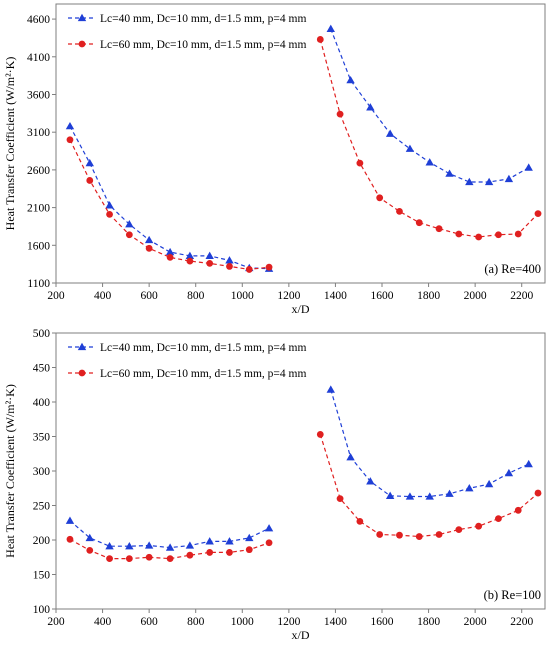 The height and width of the screenshot is (649, 550). I want to click on panel-label: (b) Re=100, so click(512, 595).